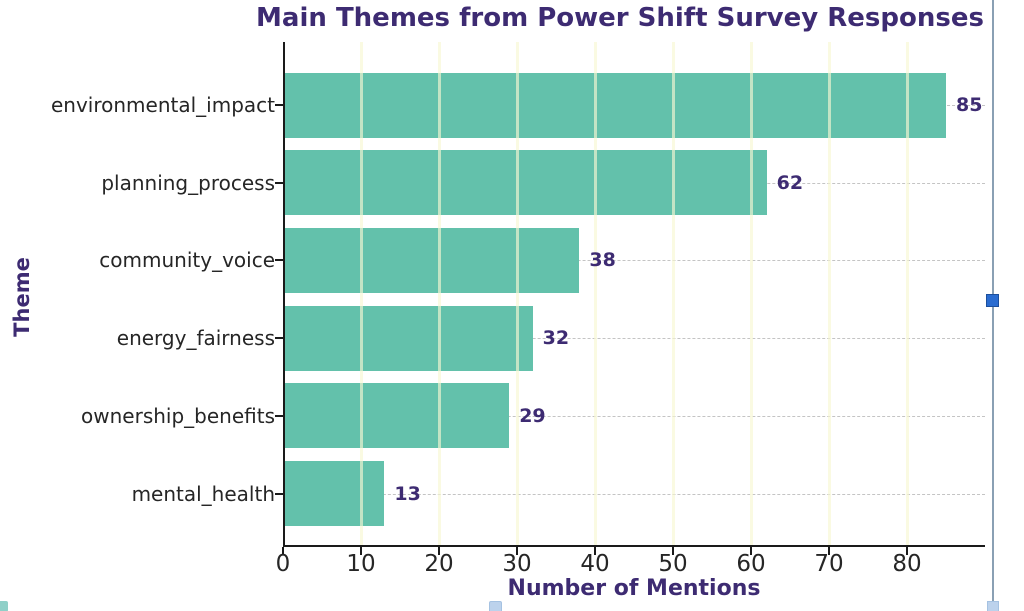  Describe the element at coordinates (673, 564) in the screenshot. I see `x-tick-label-50: 50` at that location.